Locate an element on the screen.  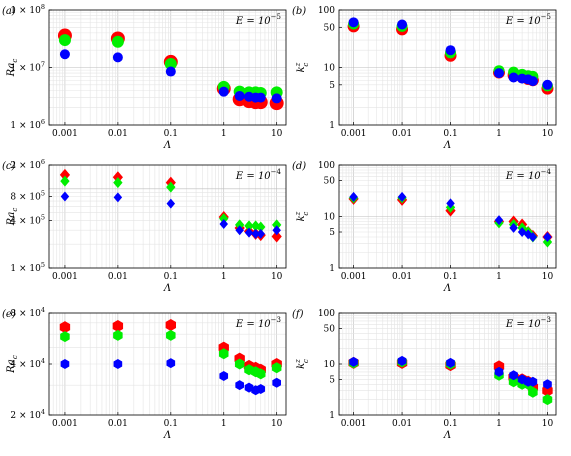
x-tick-label: 0.1 is located at coordinates (171, 134).